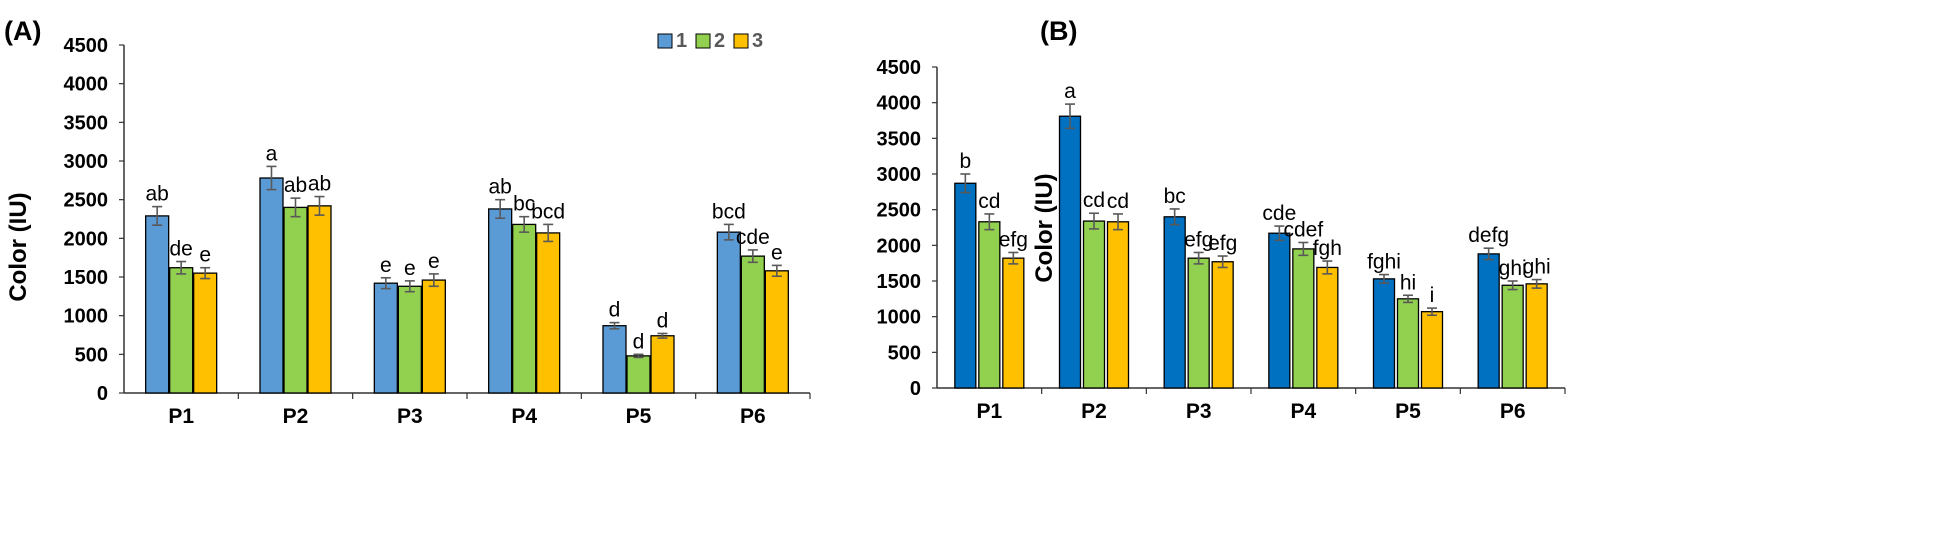  I want to click on panel-a-data-label-p6-series-1: bcd, so click(729, 211).